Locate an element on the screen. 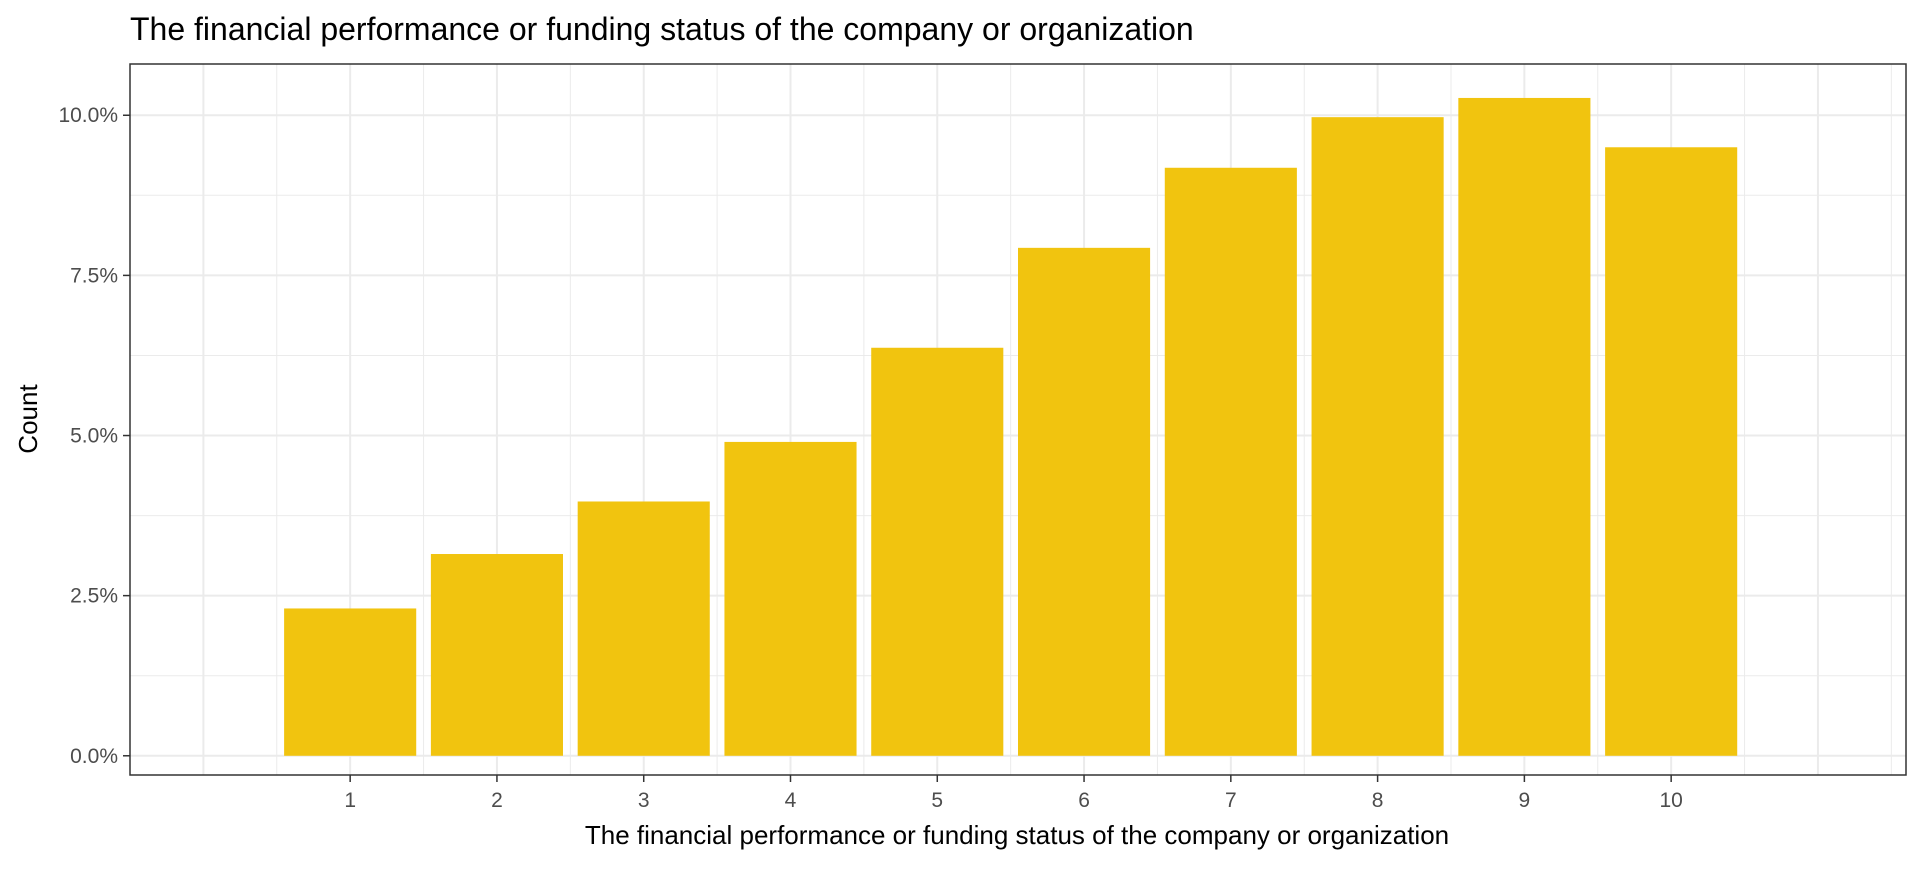 The height and width of the screenshot is (869, 1920). y-tick-label: 10.0% is located at coordinates (88, 115).